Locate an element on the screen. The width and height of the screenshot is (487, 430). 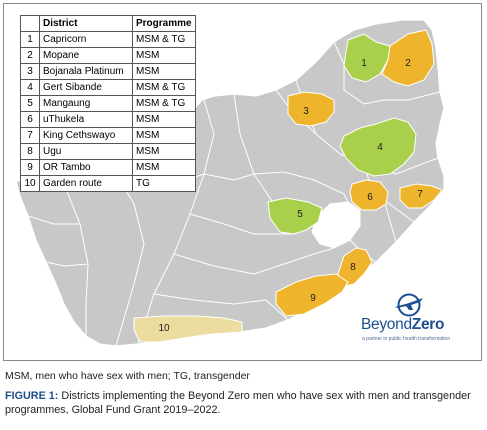
row-number: 2 is located at coordinates (30, 55).